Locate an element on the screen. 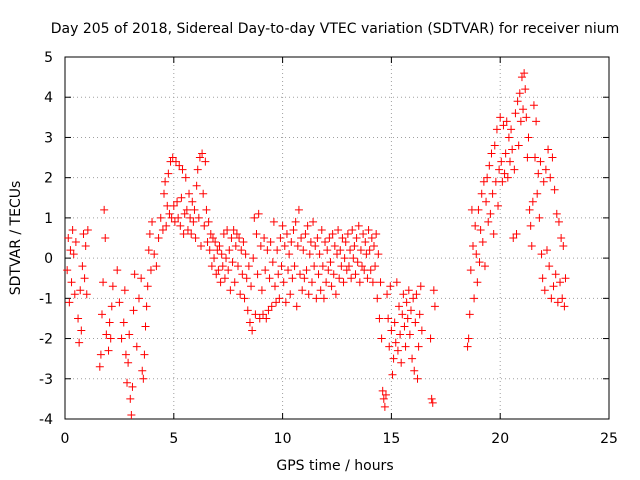 Image resolution: width=640 pixels, height=480 pixels. y-tick-label: 4 is located at coordinates (48, 98).